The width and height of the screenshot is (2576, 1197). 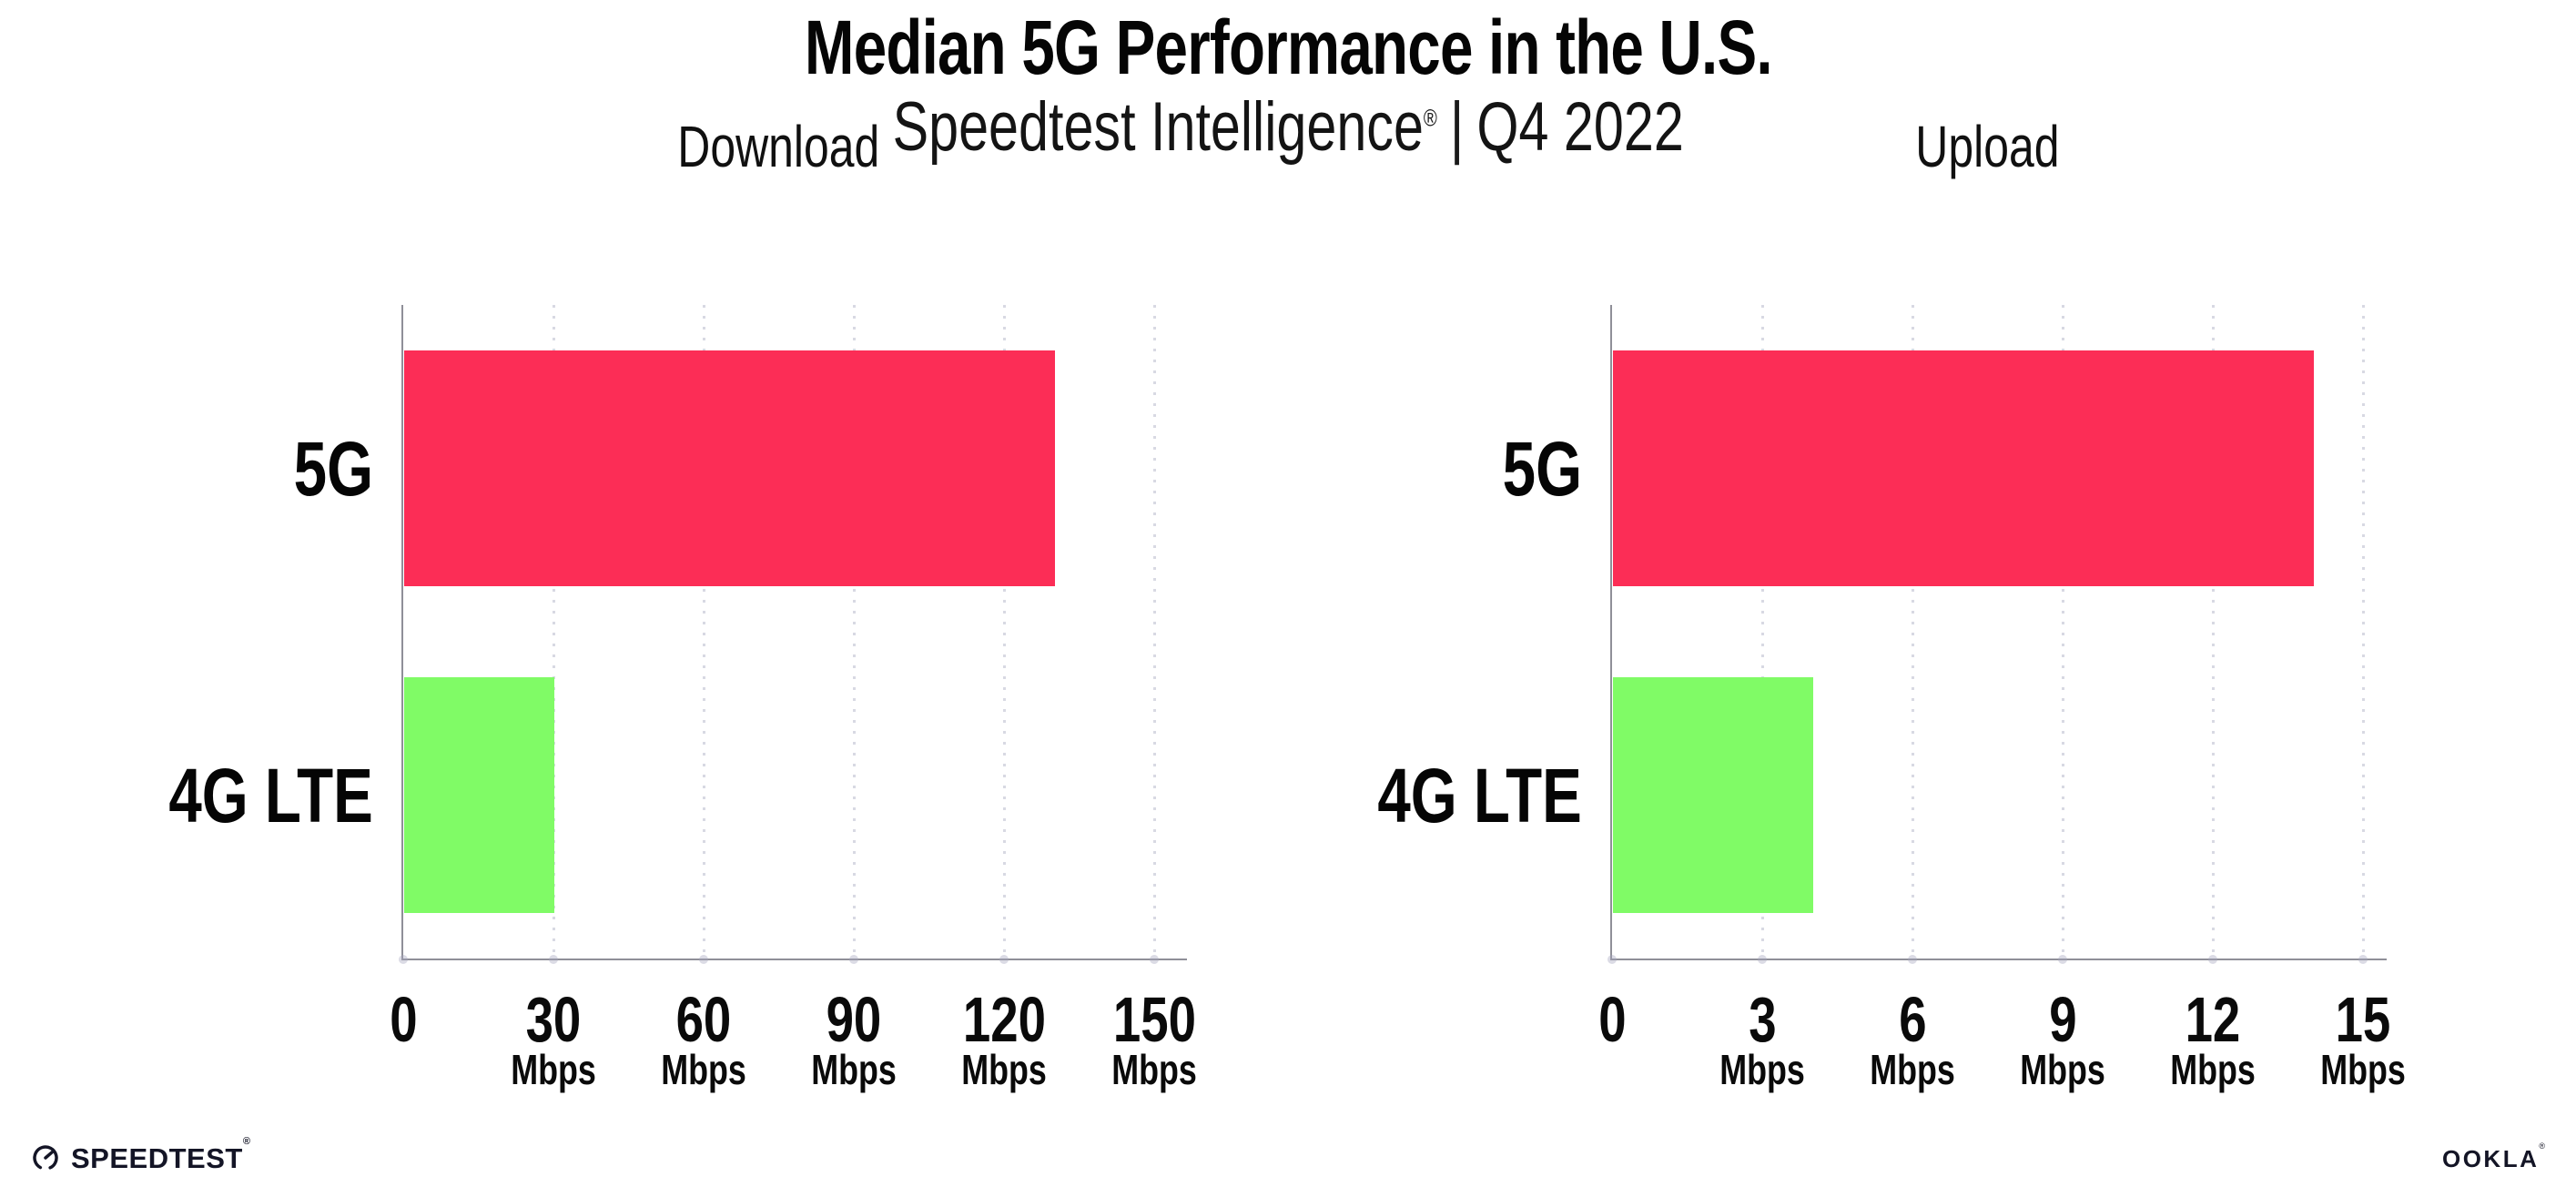 What do you see at coordinates (2542, 1146) in the screenshot?
I see `ookla-registered-mark: ®` at bounding box center [2542, 1146].